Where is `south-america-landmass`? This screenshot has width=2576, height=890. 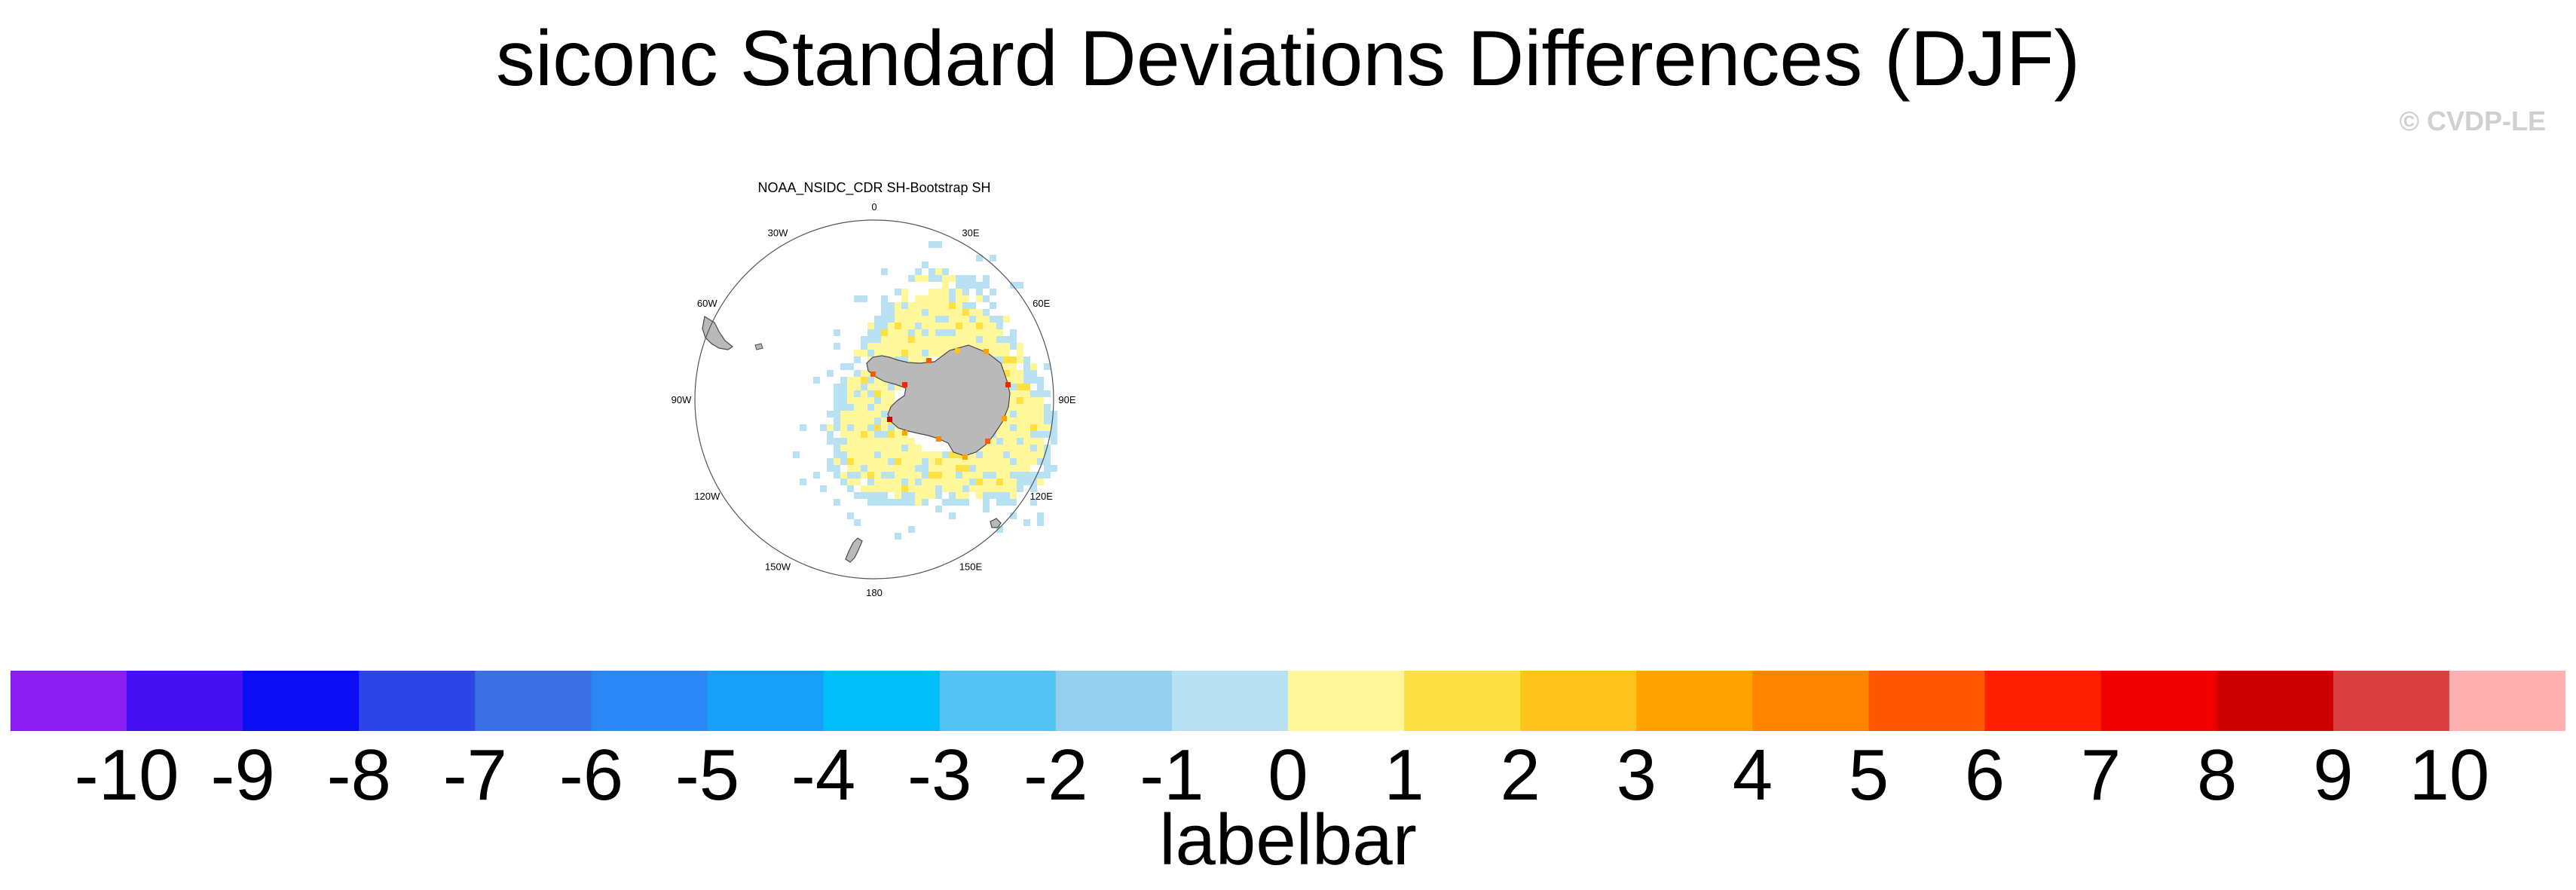 south-america-landmass is located at coordinates (718, 333).